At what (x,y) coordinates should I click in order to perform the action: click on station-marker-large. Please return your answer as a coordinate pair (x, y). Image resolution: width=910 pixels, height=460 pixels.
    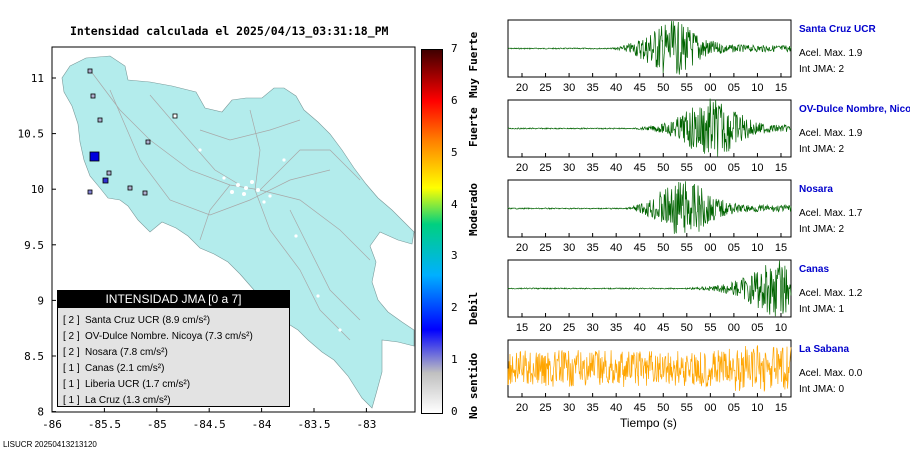
    Looking at the image, I should click on (94, 156).